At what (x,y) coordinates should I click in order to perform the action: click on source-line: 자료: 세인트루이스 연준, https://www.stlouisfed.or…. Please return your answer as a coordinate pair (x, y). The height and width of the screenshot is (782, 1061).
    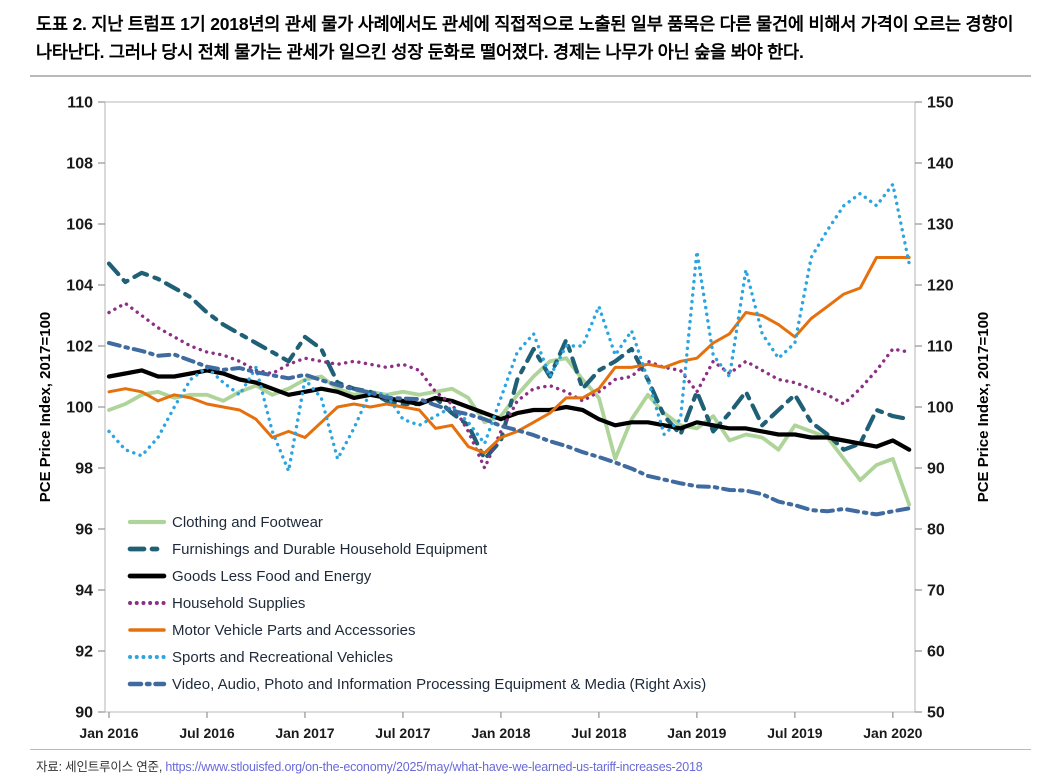
    Looking at the image, I should click on (530, 762).